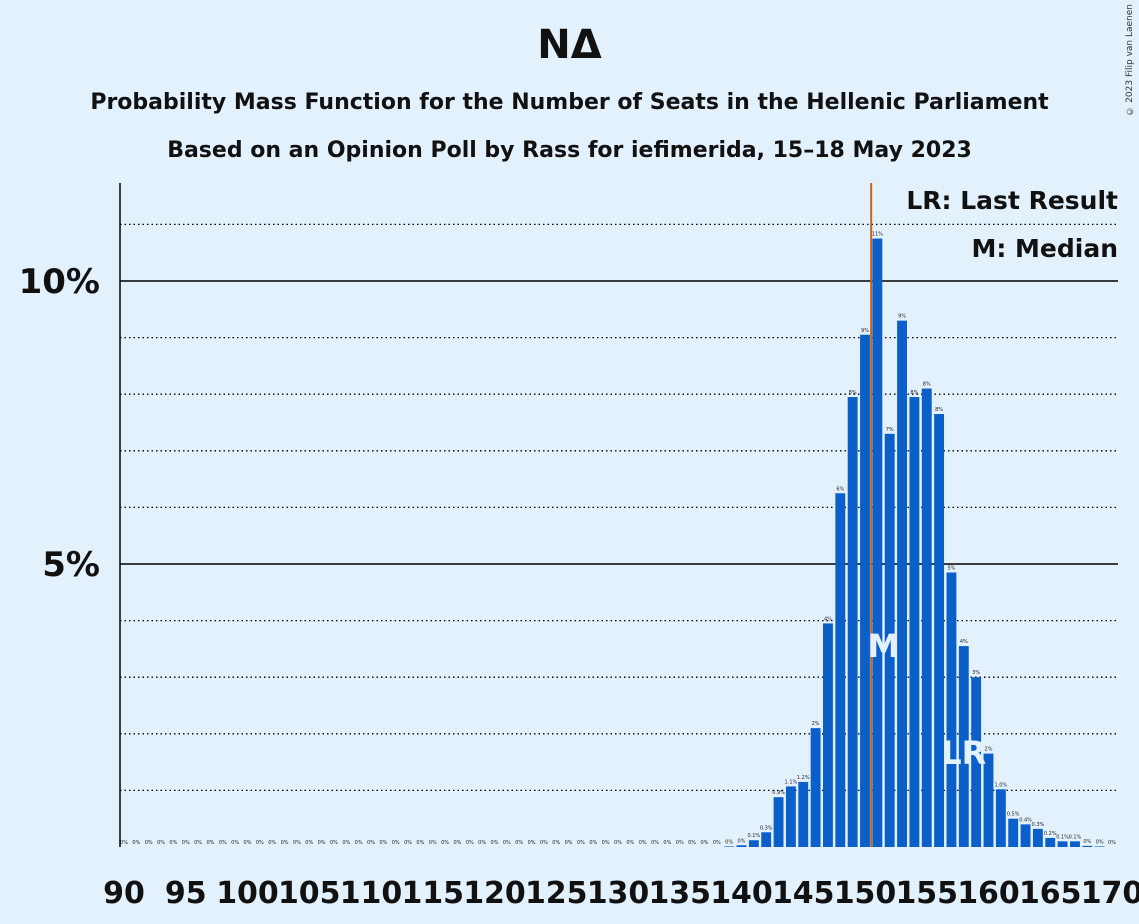  I want to click on bar-label-seat-163: 0.4%, so click(1025, 820).